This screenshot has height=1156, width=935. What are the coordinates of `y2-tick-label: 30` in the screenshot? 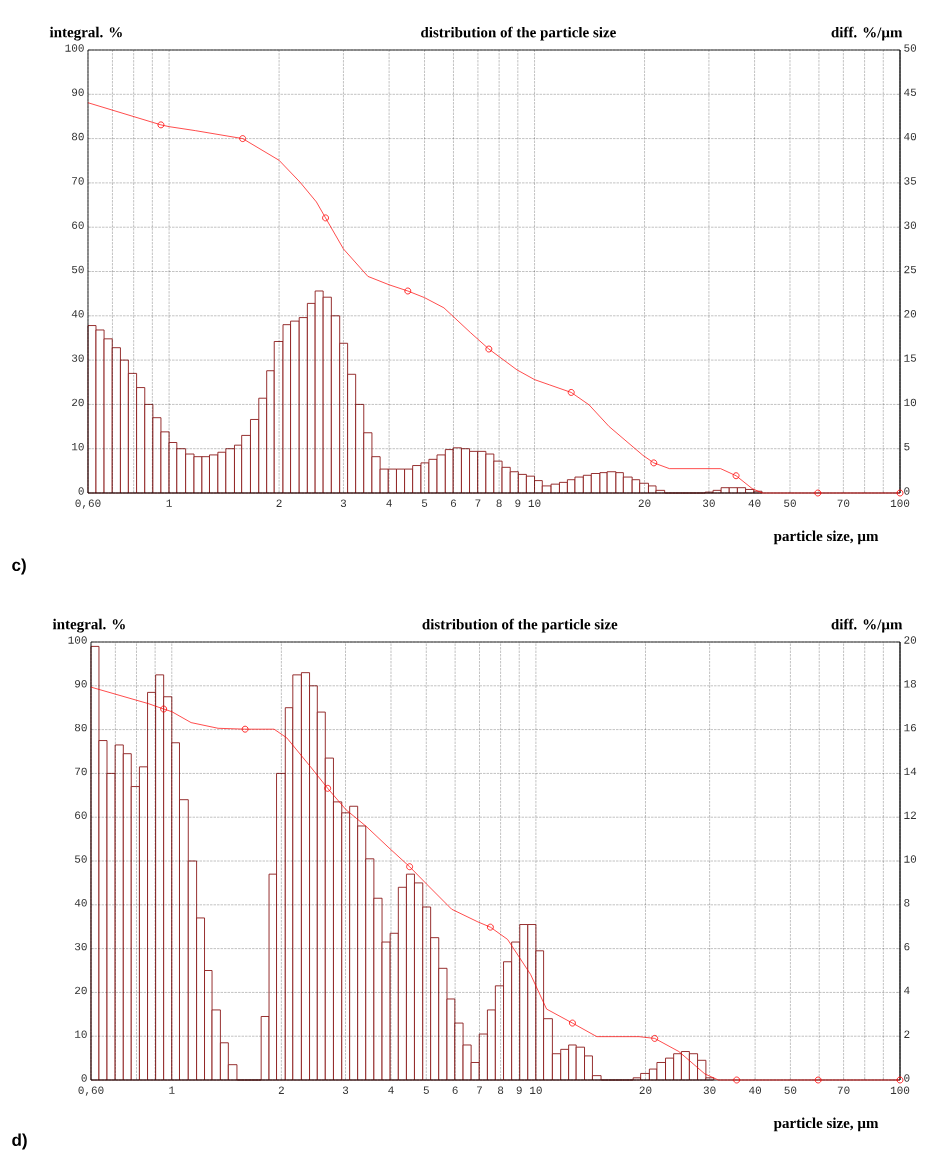 It's located at (910, 225).